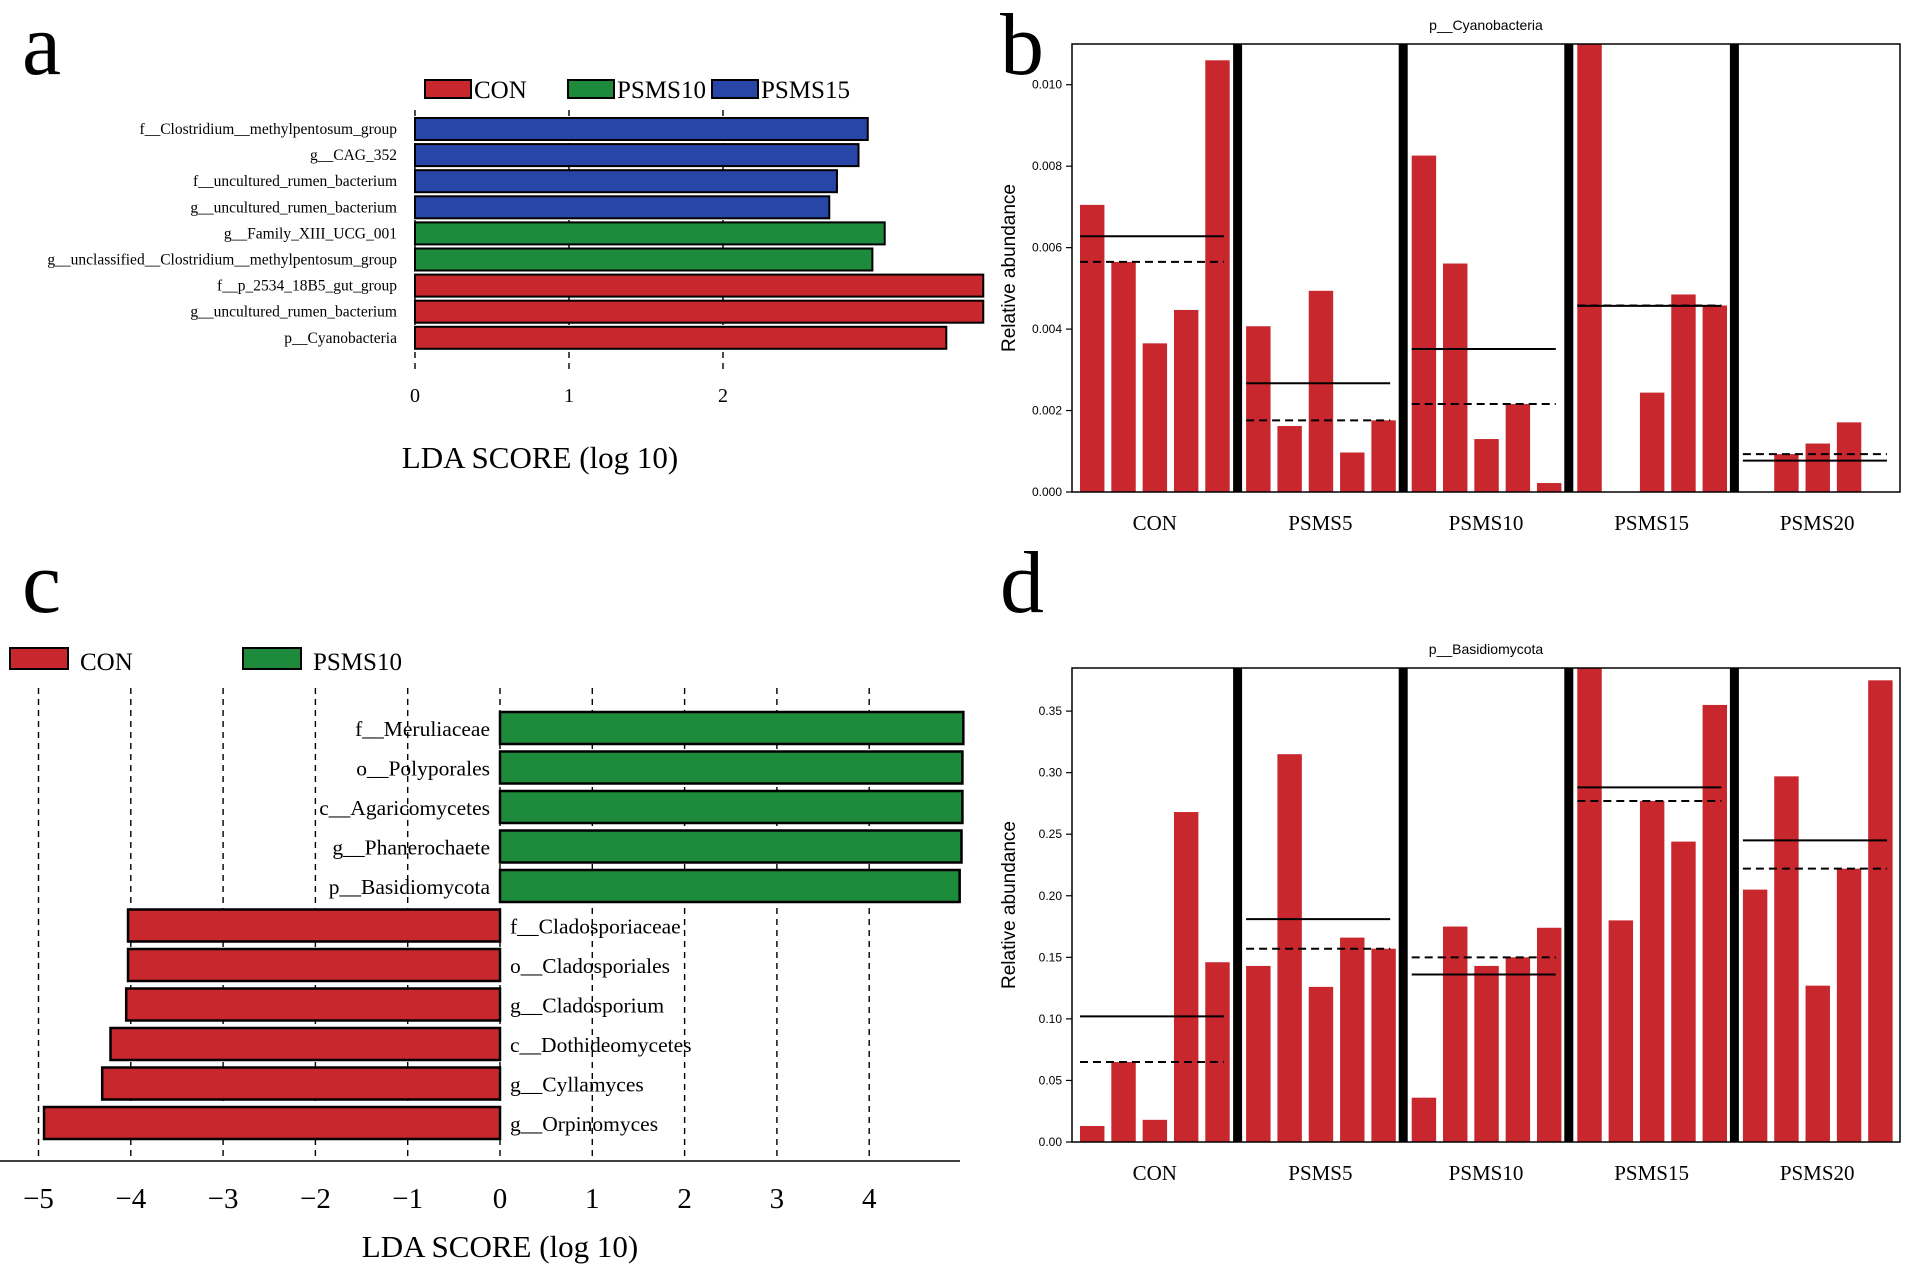 The width and height of the screenshot is (1907, 1266). What do you see at coordinates (1051, 711) in the screenshot?
I see `y-tick-label: 0.35` at bounding box center [1051, 711].